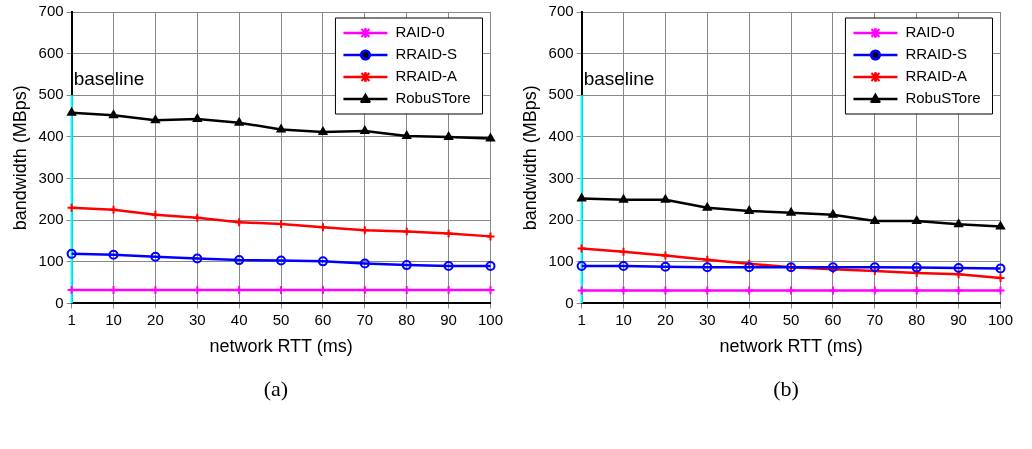  Describe the element at coordinates (786, 389) in the screenshot. I see `text: (b)` at that location.